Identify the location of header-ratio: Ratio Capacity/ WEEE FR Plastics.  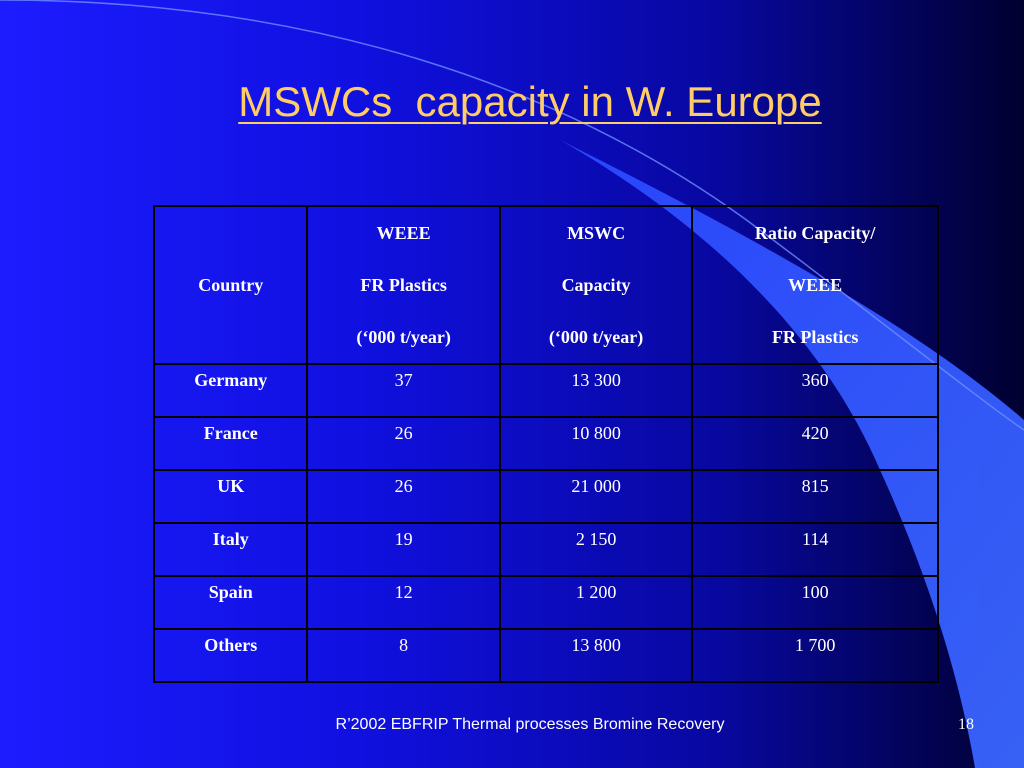
(815, 285).